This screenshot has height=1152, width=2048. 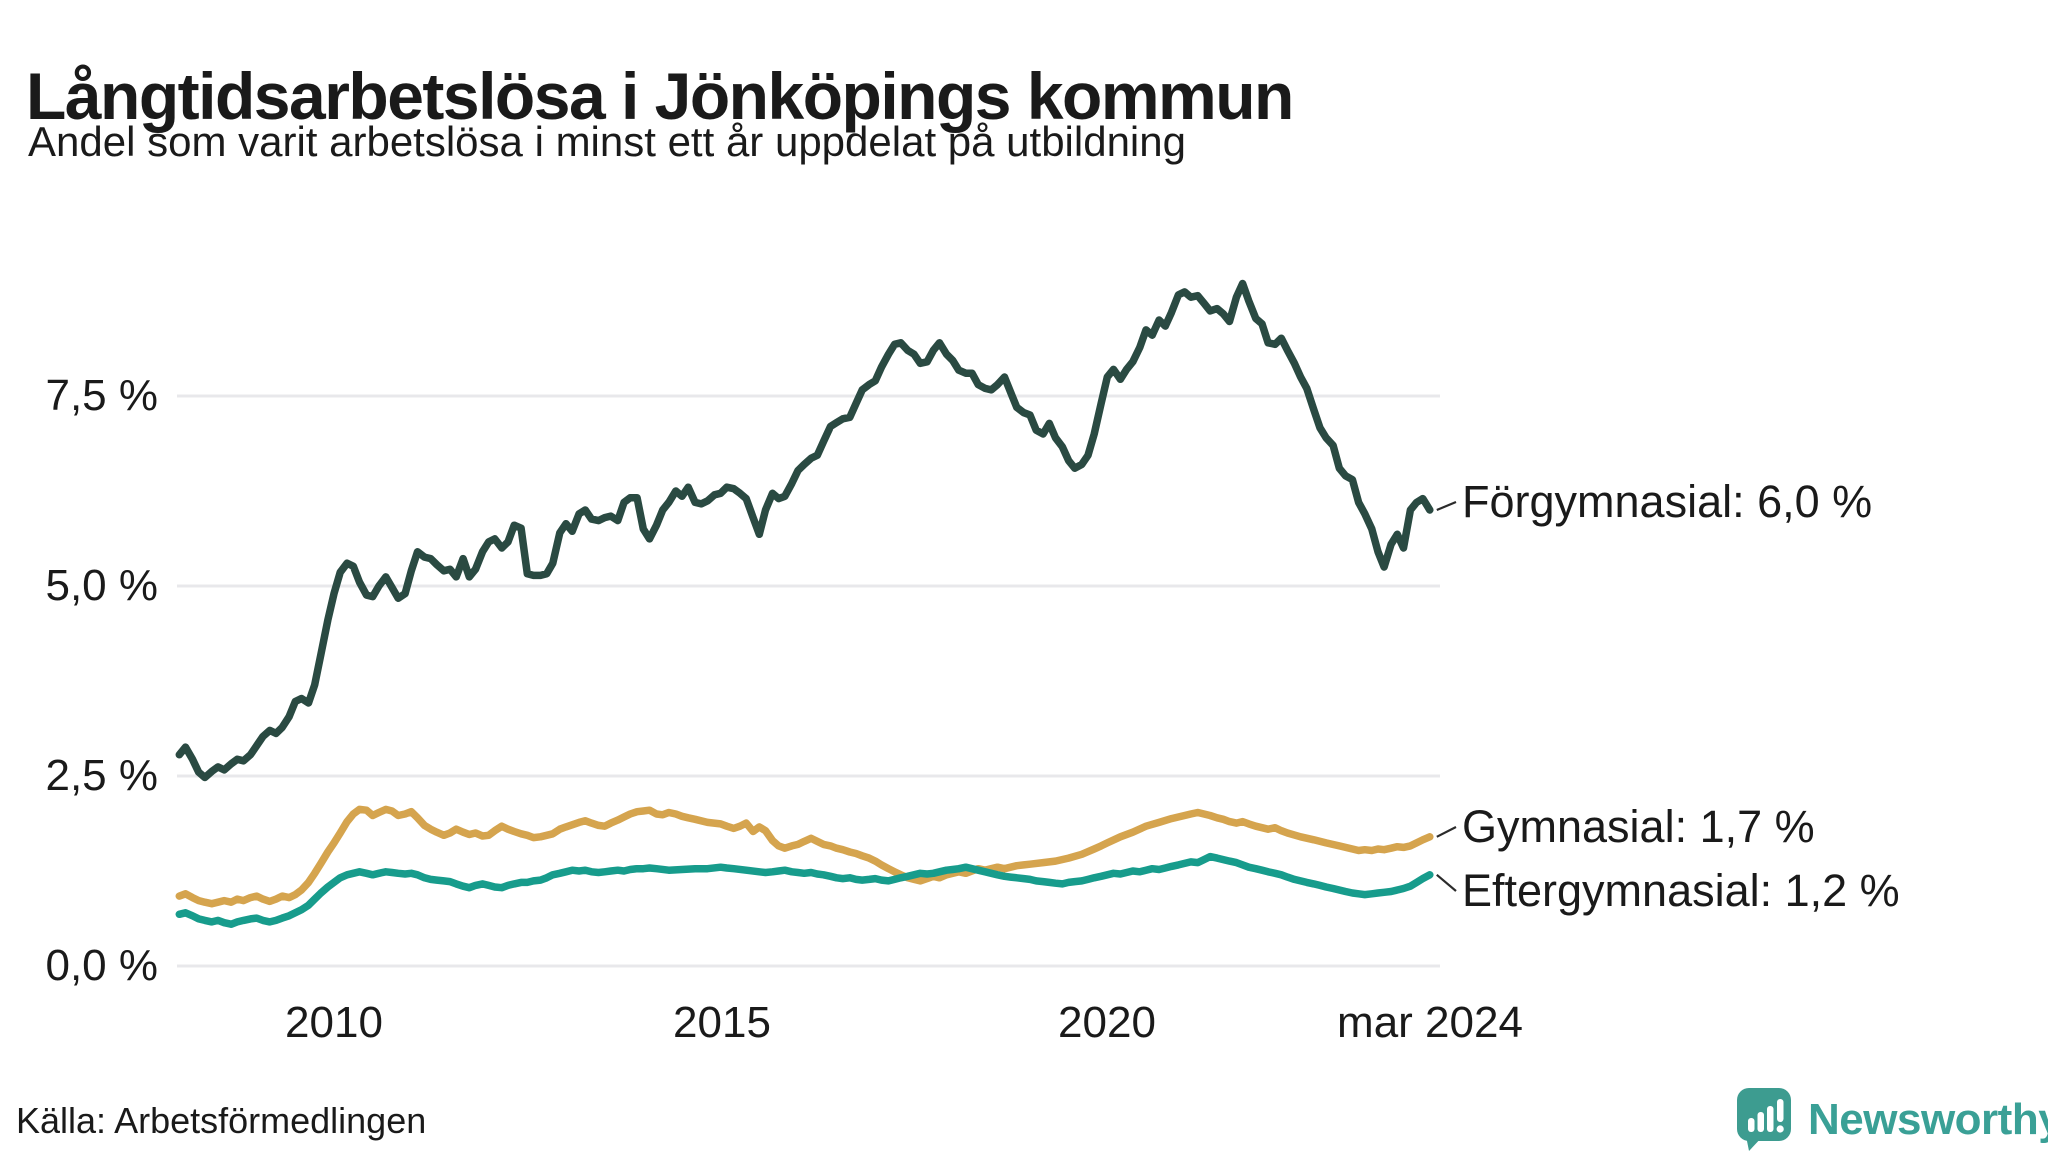 What do you see at coordinates (1928, 1119) in the screenshot?
I see `newsworthy-wordmark: Newsworthy` at bounding box center [1928, 1119].